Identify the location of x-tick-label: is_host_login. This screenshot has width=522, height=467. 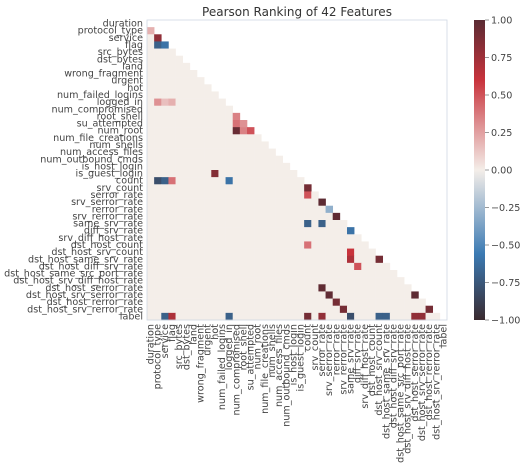
(293, 354).